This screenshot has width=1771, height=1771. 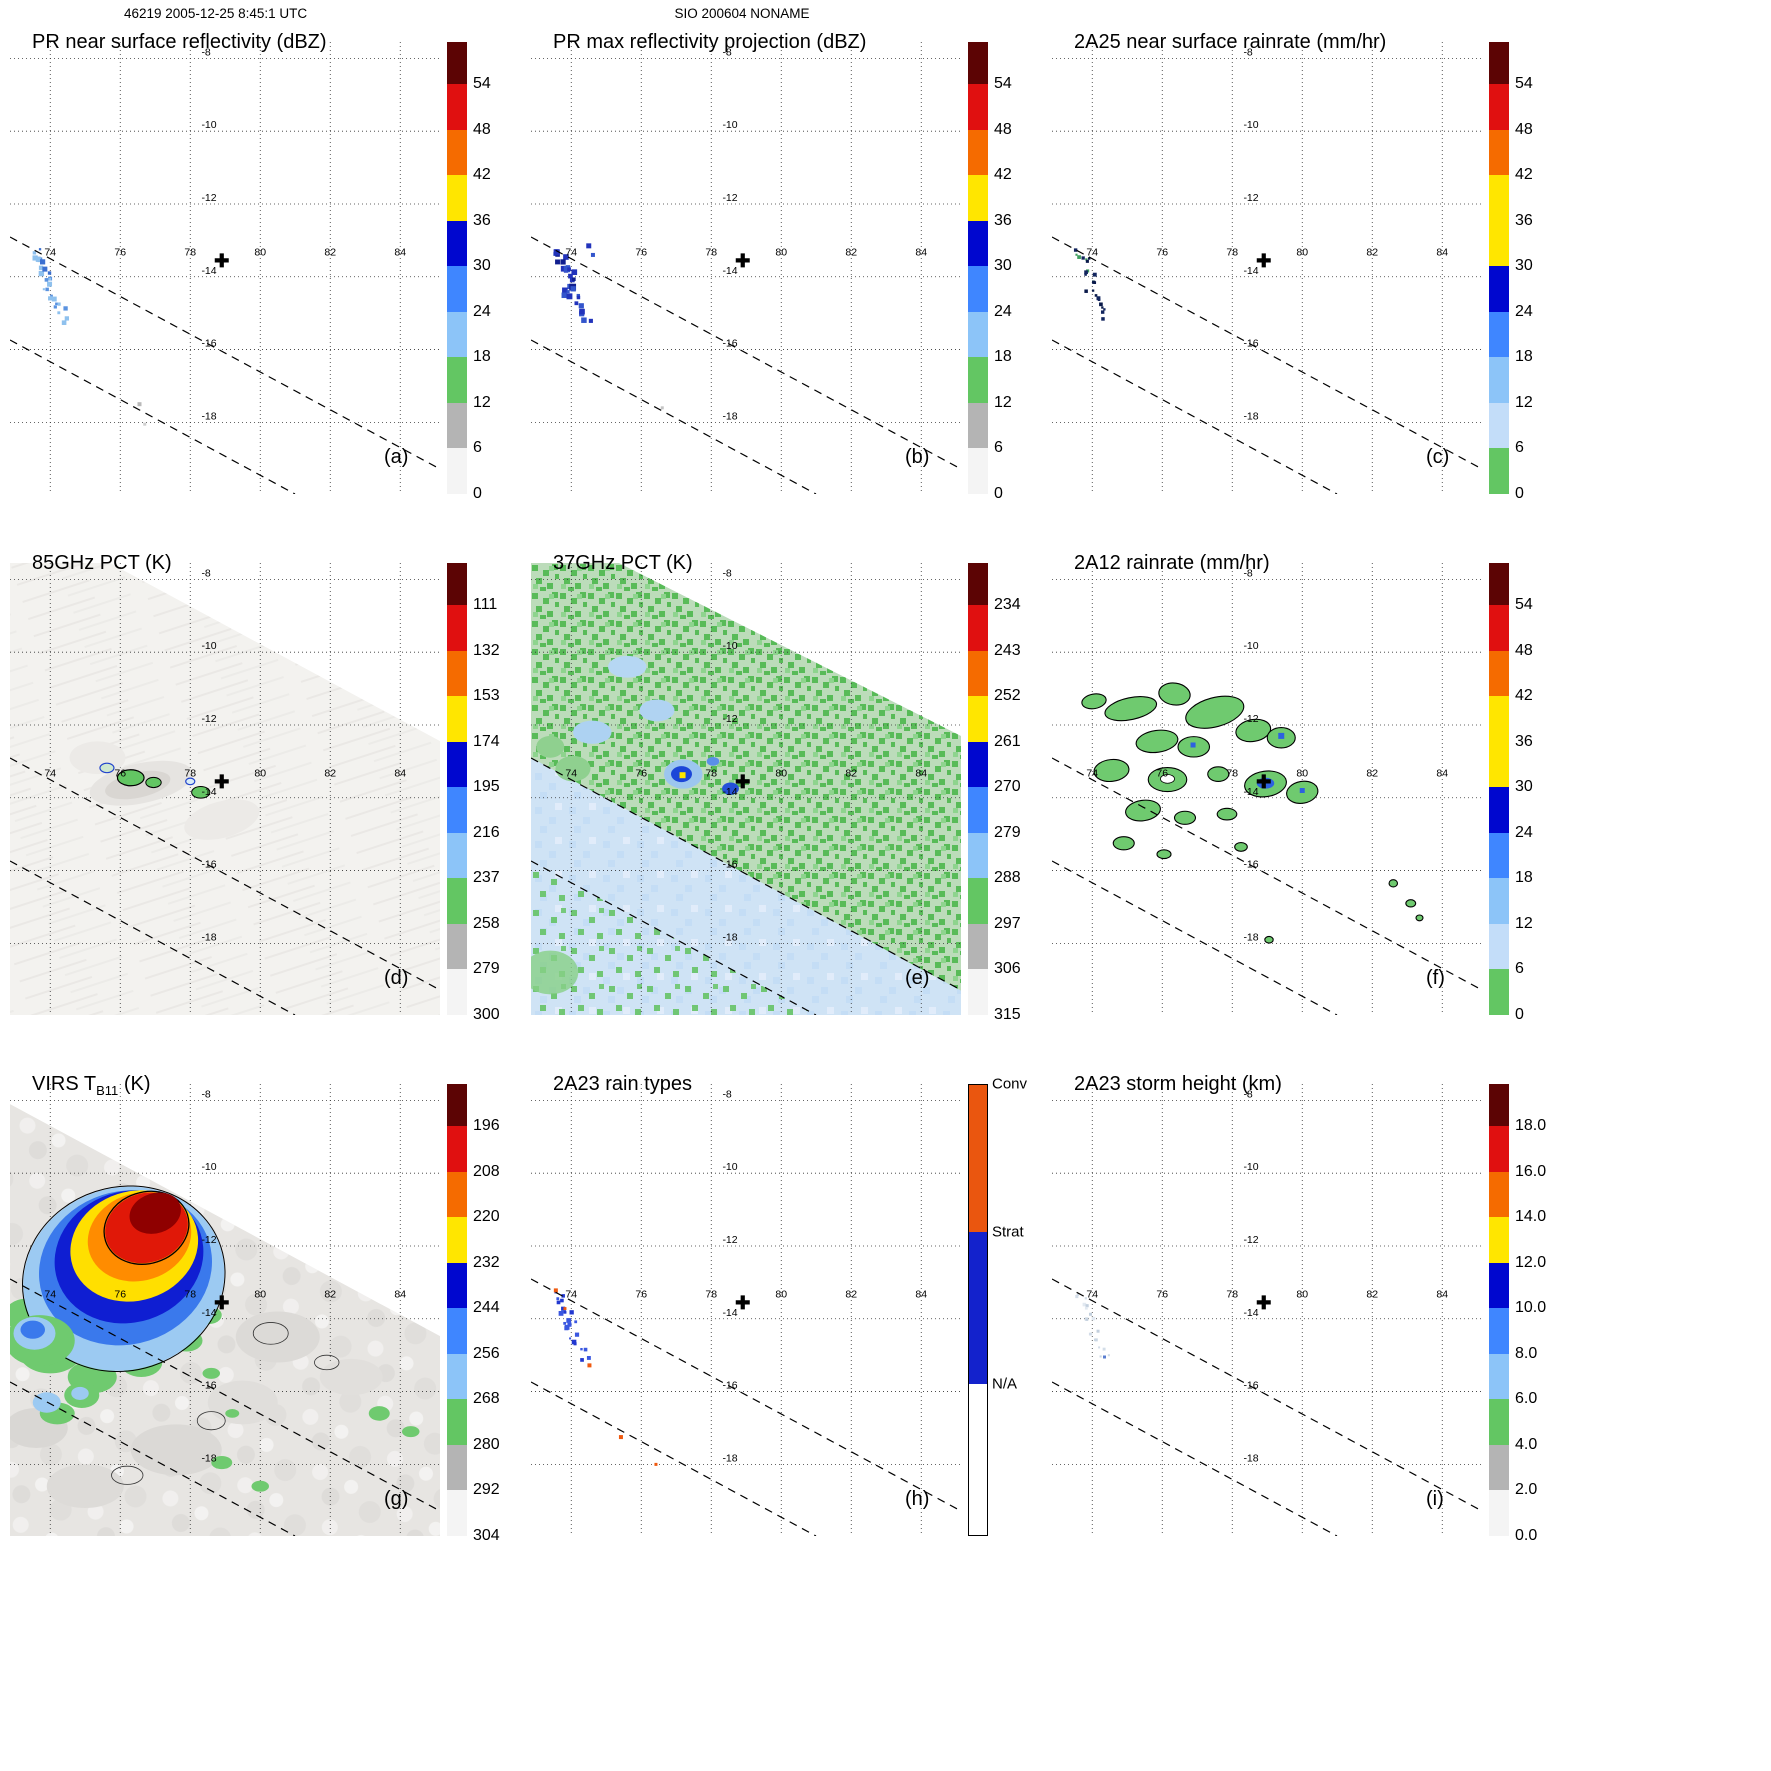 What do you see at coordinates (1003, 266) in the screenshot?
I see `colorbar-tick: 30` at bounding box center [1003, 266].